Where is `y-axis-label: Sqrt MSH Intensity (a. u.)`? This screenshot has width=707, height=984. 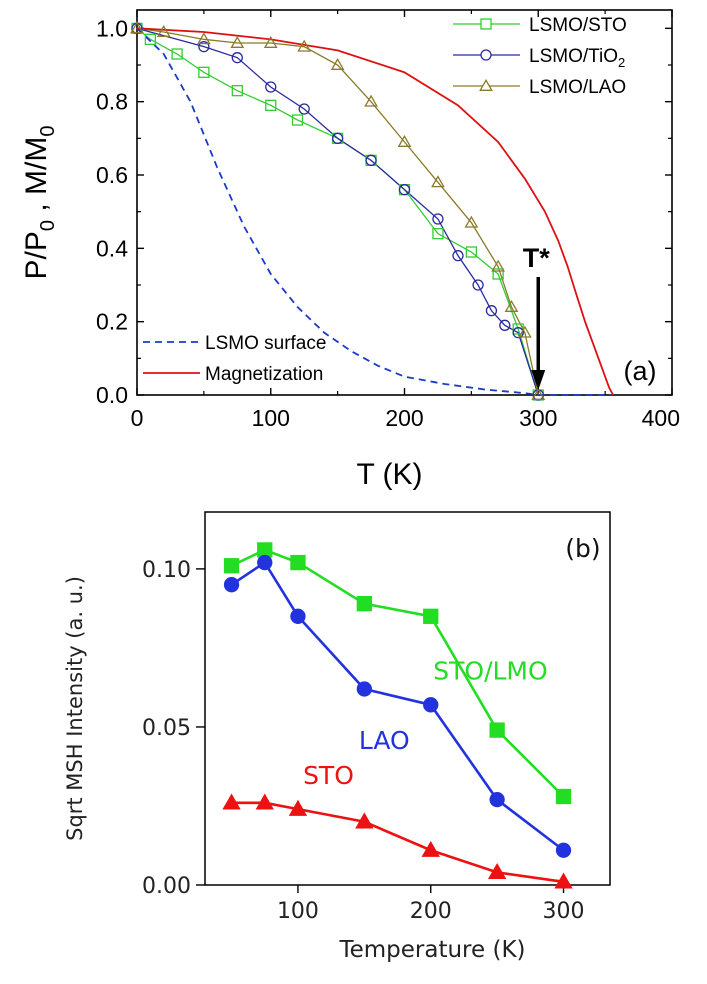 y-axis-label: Sqrt MSH Intensity (a. u.) is located at coordinates (75, 708).